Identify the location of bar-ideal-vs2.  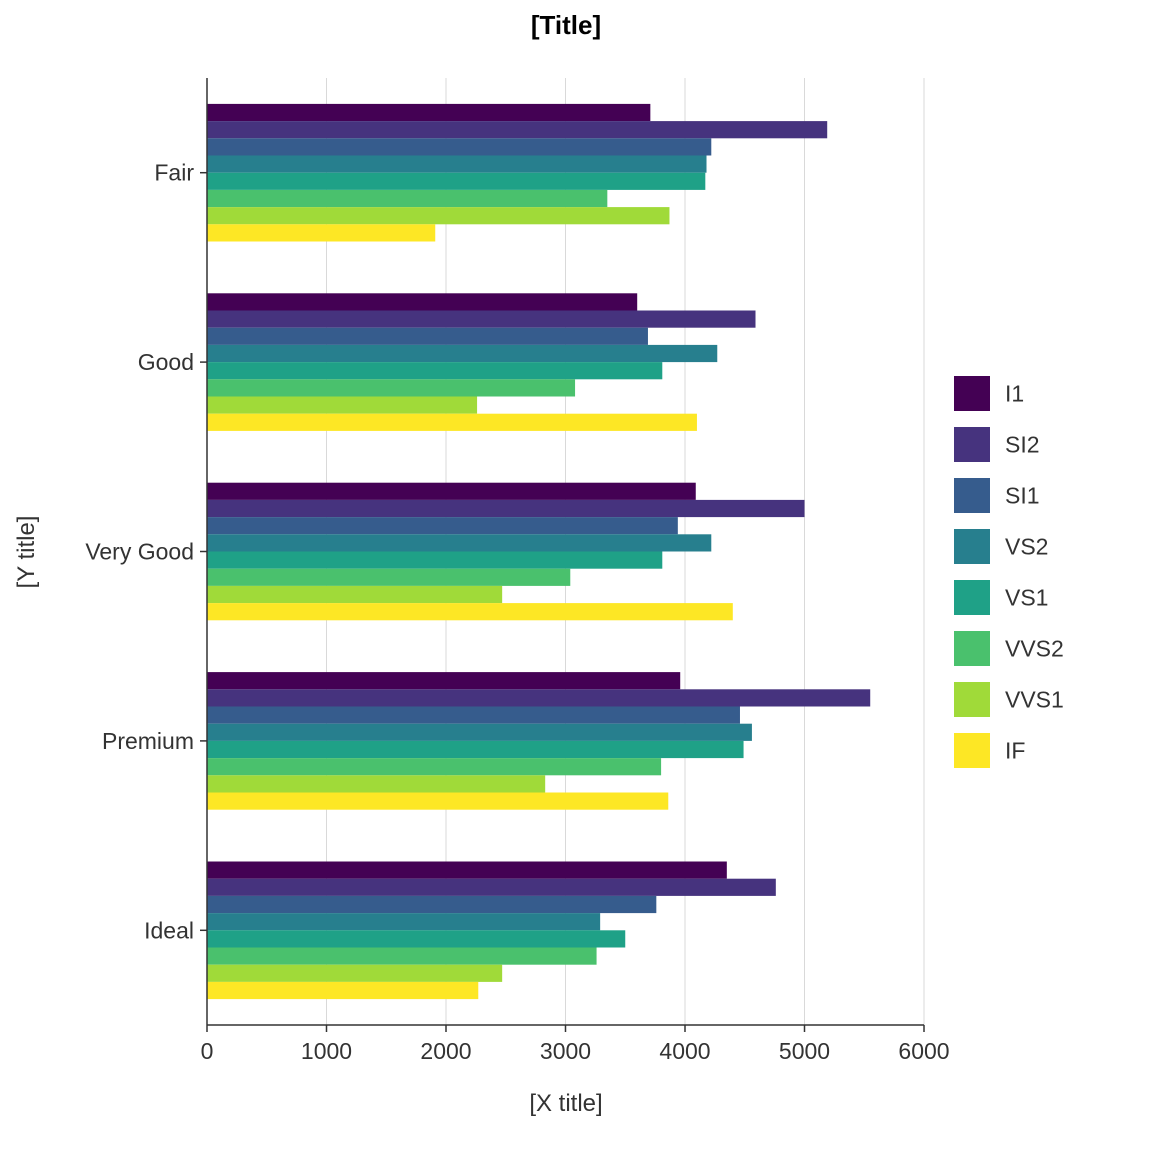
(404, 922).